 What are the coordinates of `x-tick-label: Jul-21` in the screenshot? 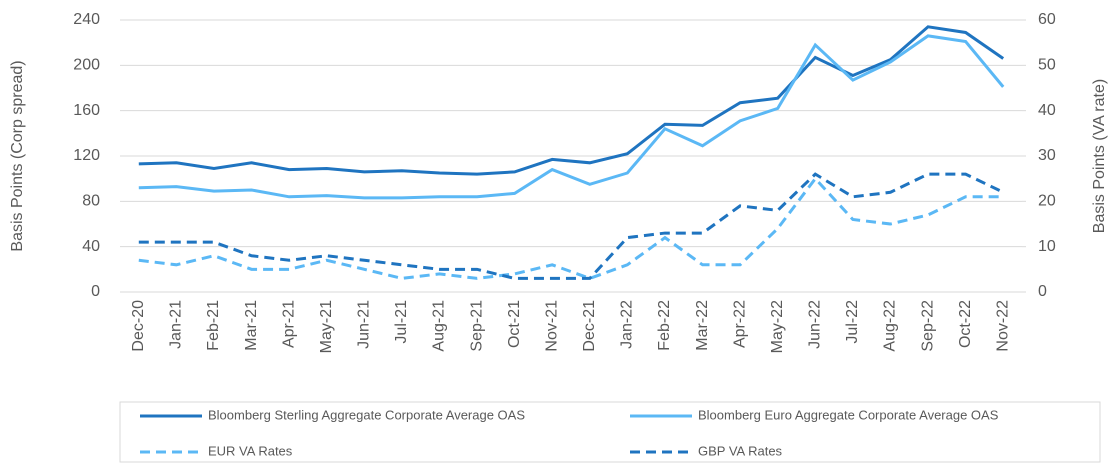 It's located at (401, 322).